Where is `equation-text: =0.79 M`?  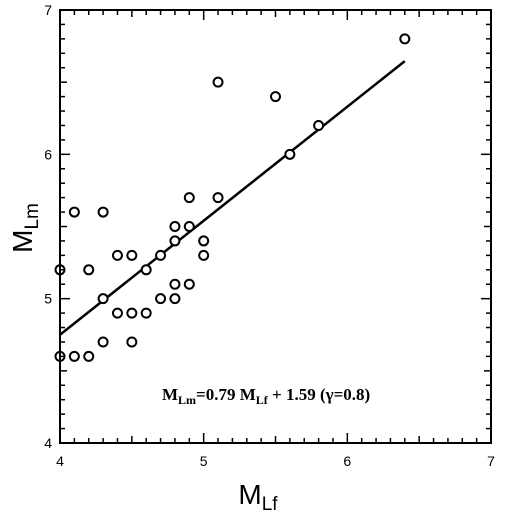 equation-text: =0.79 M is located at coordinates (226, 394).